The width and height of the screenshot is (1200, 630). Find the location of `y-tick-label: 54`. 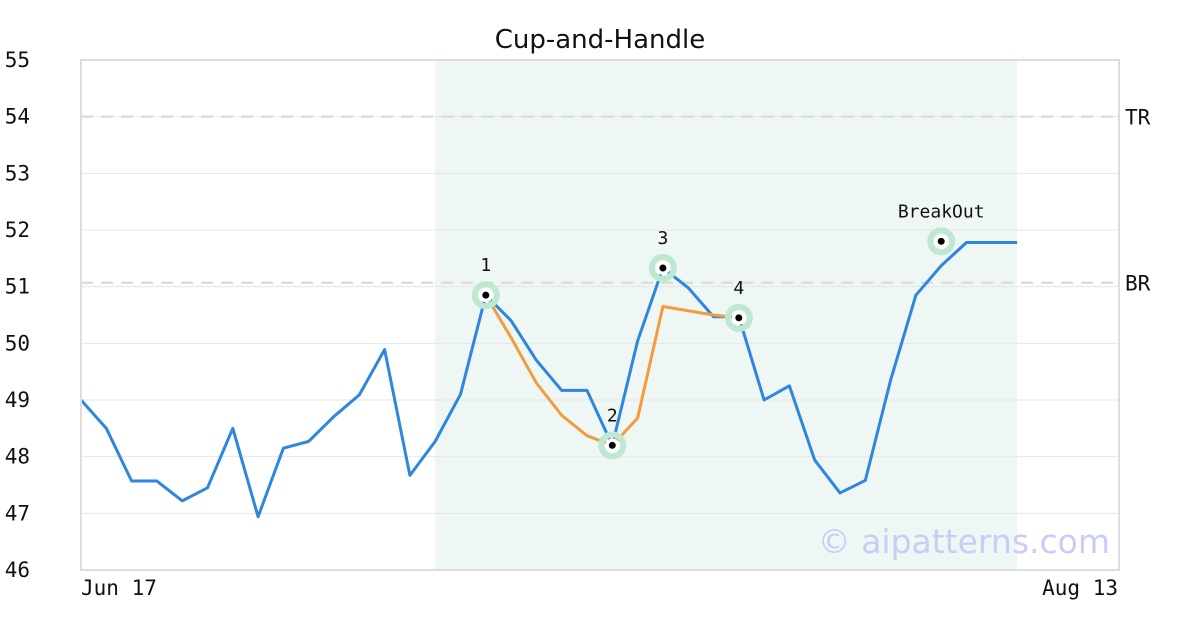

y-tick-label: 54 is located at coordinates (17, 117).